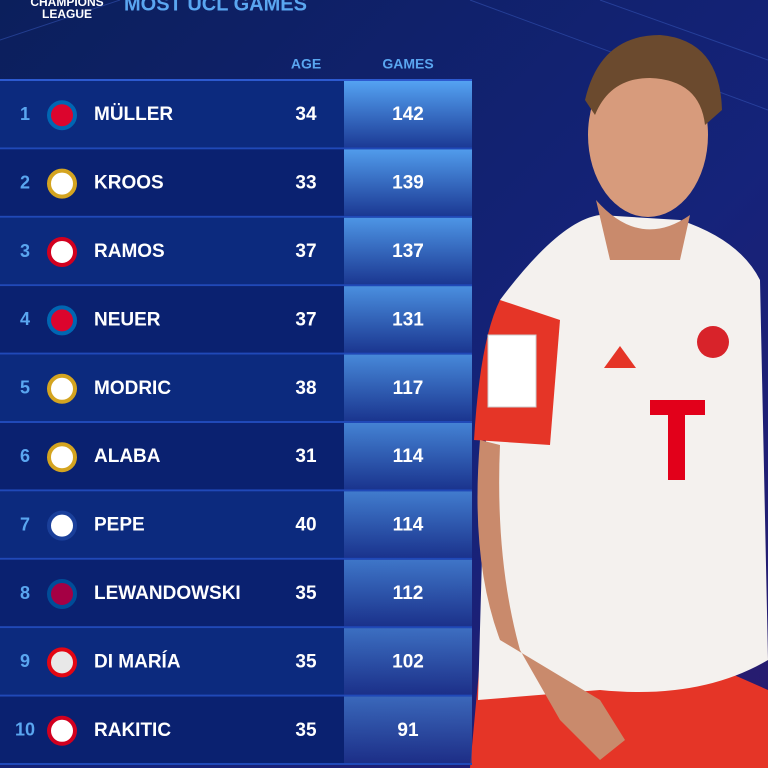 This screenshot has height=768, width=768. I want to click on games: 91, so click(408, 730).